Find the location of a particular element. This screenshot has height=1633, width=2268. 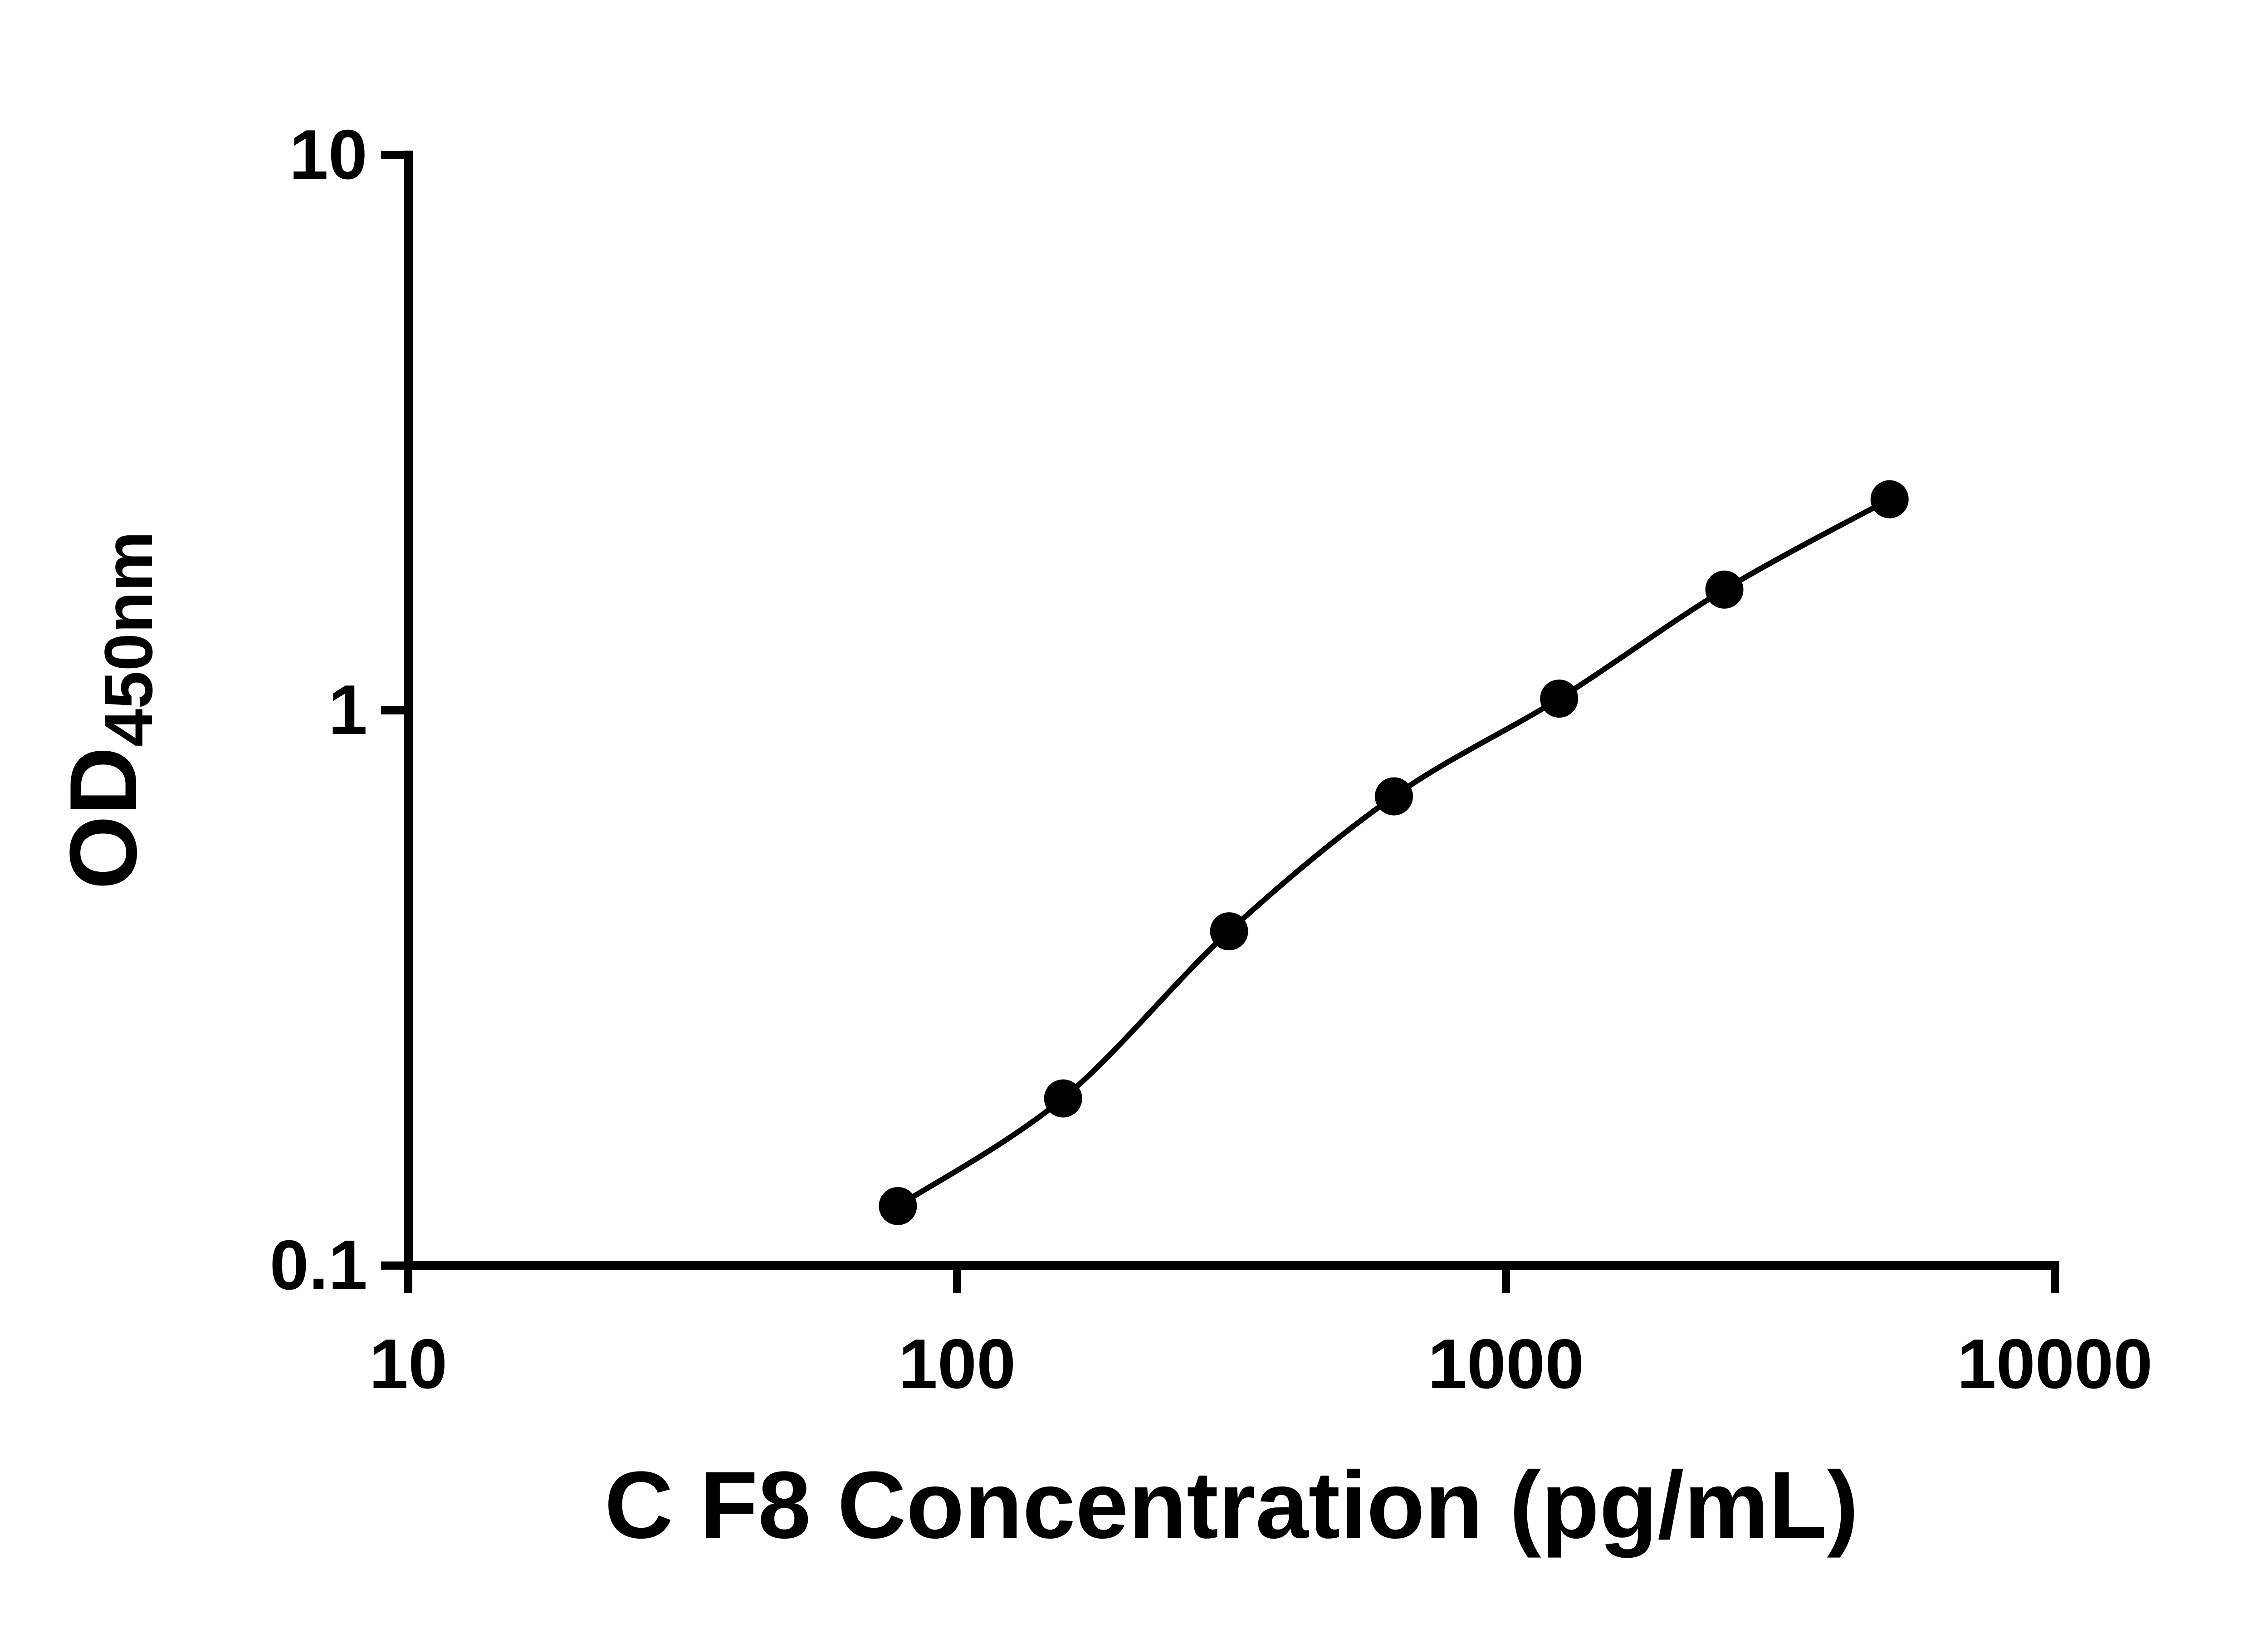

x-axis-title: C F8 Concentration (pg/mL) is located at coordinates (1232, 1505).